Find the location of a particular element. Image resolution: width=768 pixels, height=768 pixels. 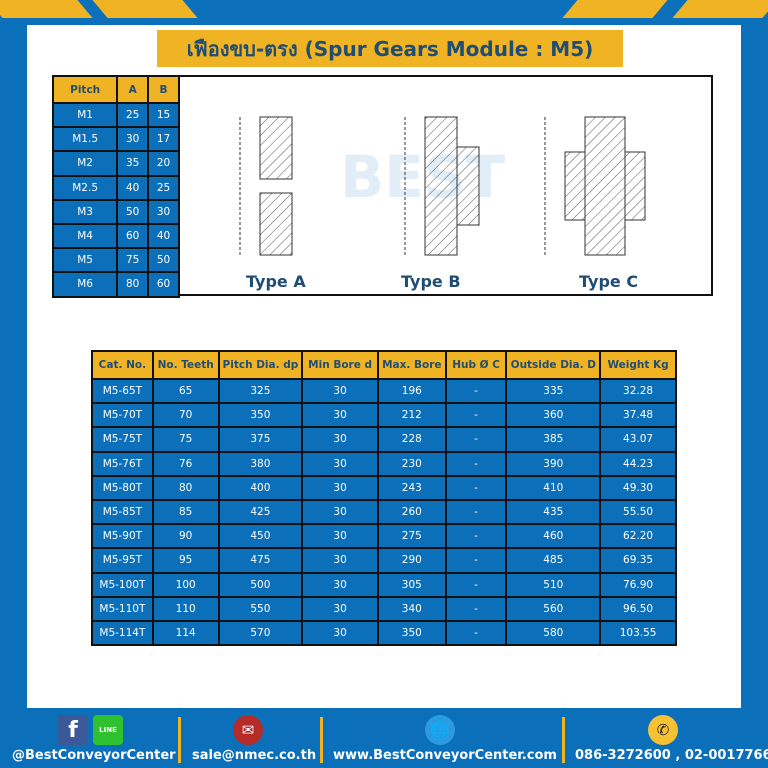

table-row: M2.5 40 25 is located at coordinates (115, 187).